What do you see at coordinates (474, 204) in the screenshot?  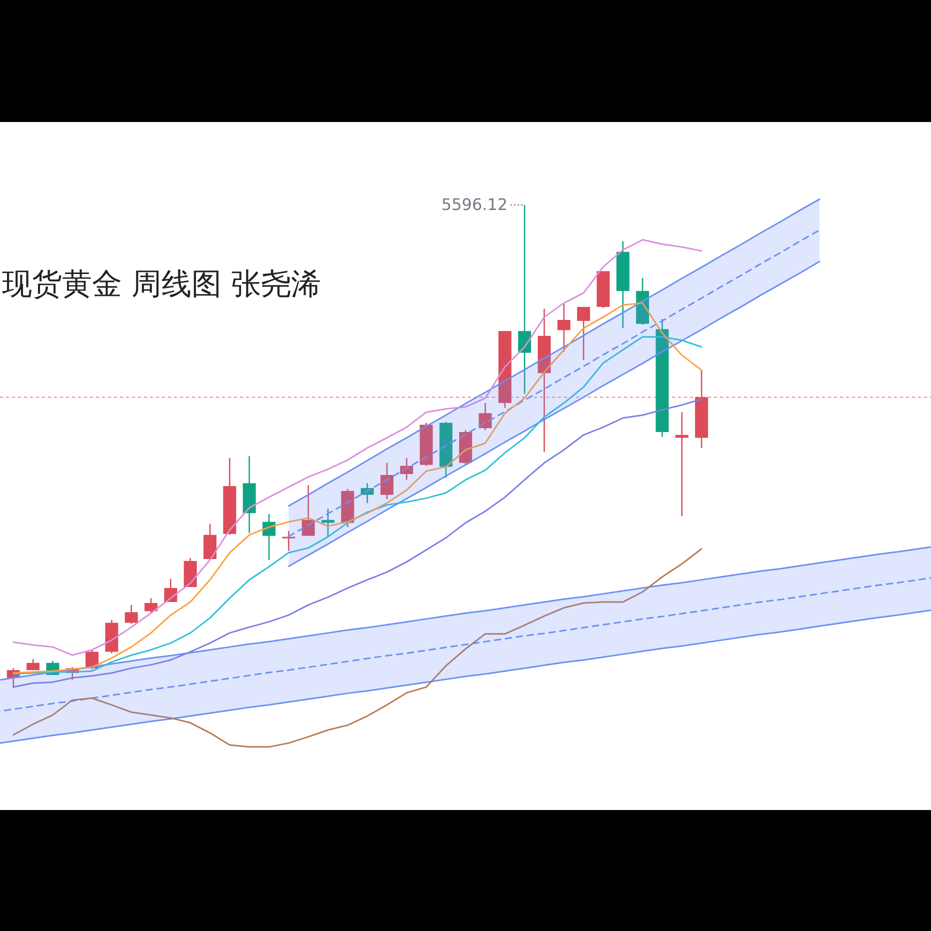 I see `annotation: 5596.12` at bounding box center [474, 204].